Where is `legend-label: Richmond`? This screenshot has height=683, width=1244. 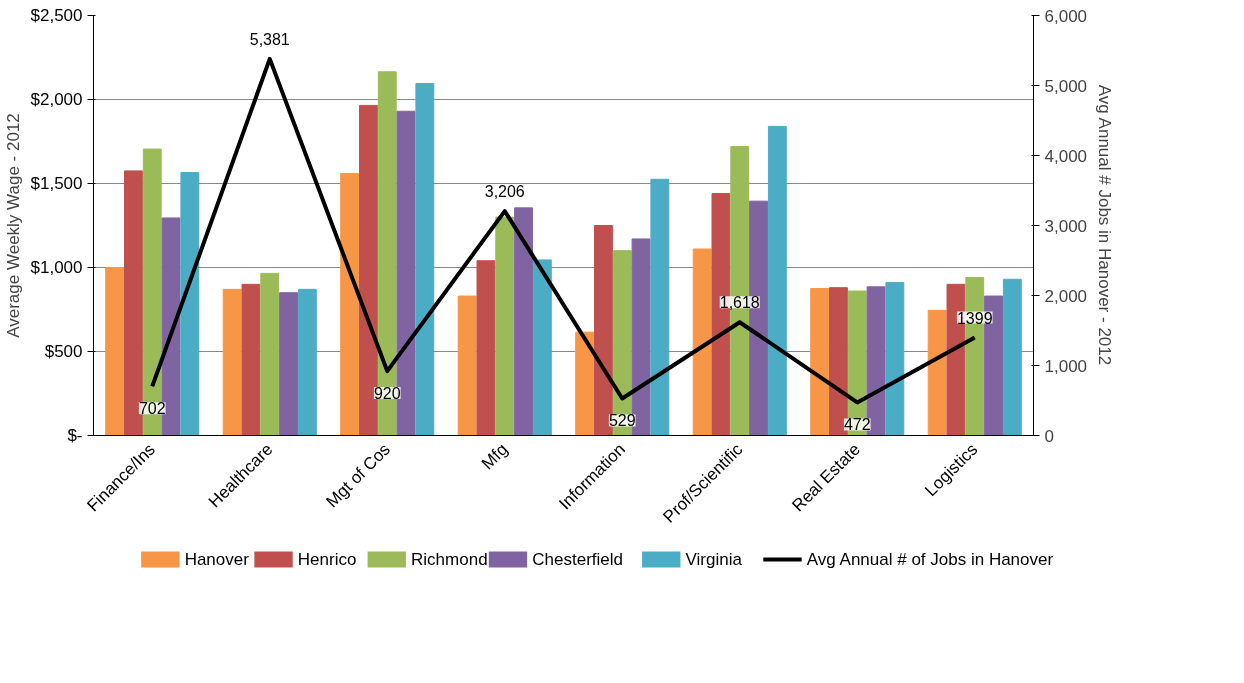 legend-label: Richmond is located at coordinates (449, 559).